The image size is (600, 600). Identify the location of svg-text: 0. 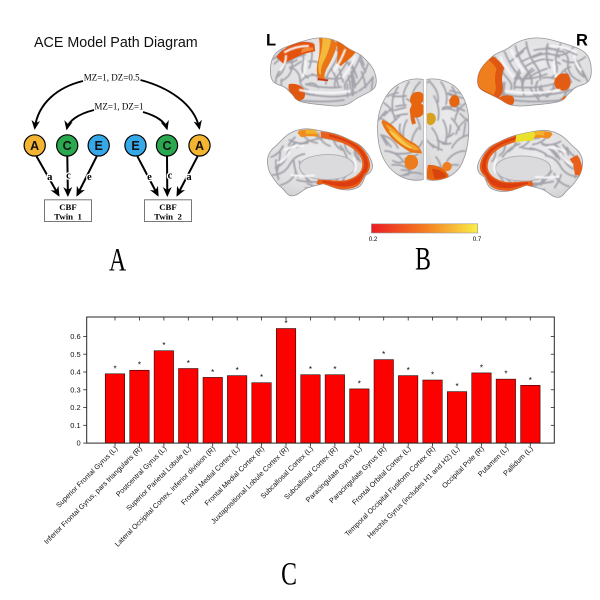
(79, 443).